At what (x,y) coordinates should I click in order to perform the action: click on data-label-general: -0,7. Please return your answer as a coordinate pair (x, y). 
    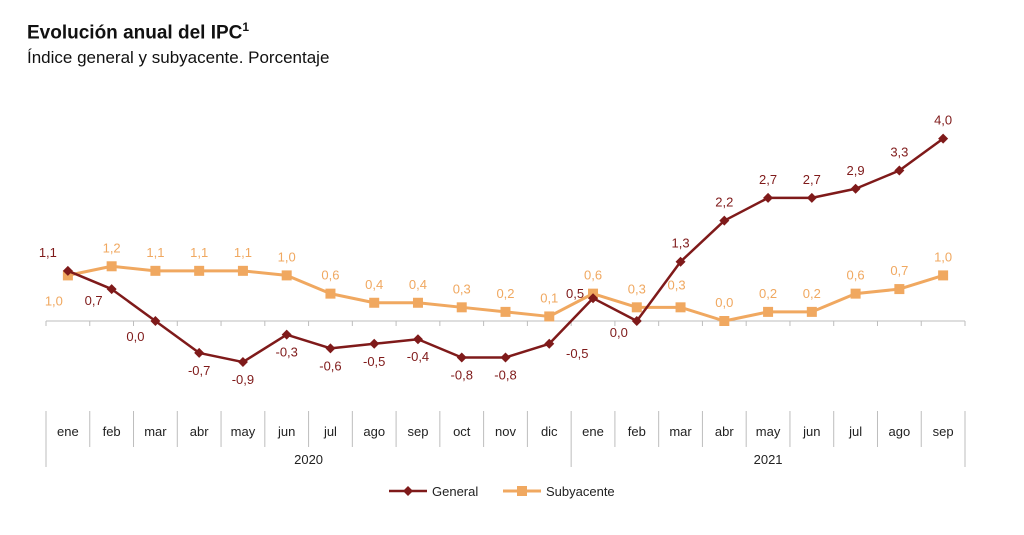
    Looking at the image, I should click on (199, 370).